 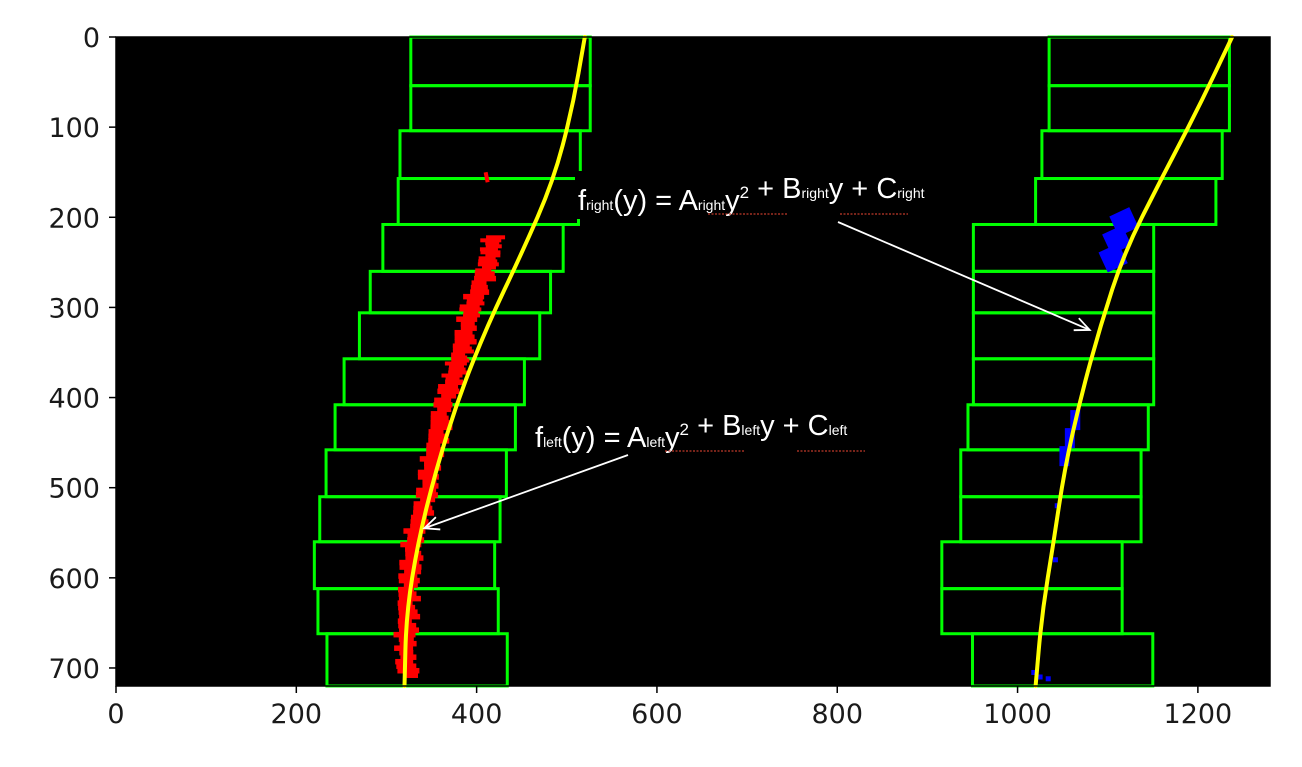 I want to click on right-equation-arrow, so click(x=964, y=276).